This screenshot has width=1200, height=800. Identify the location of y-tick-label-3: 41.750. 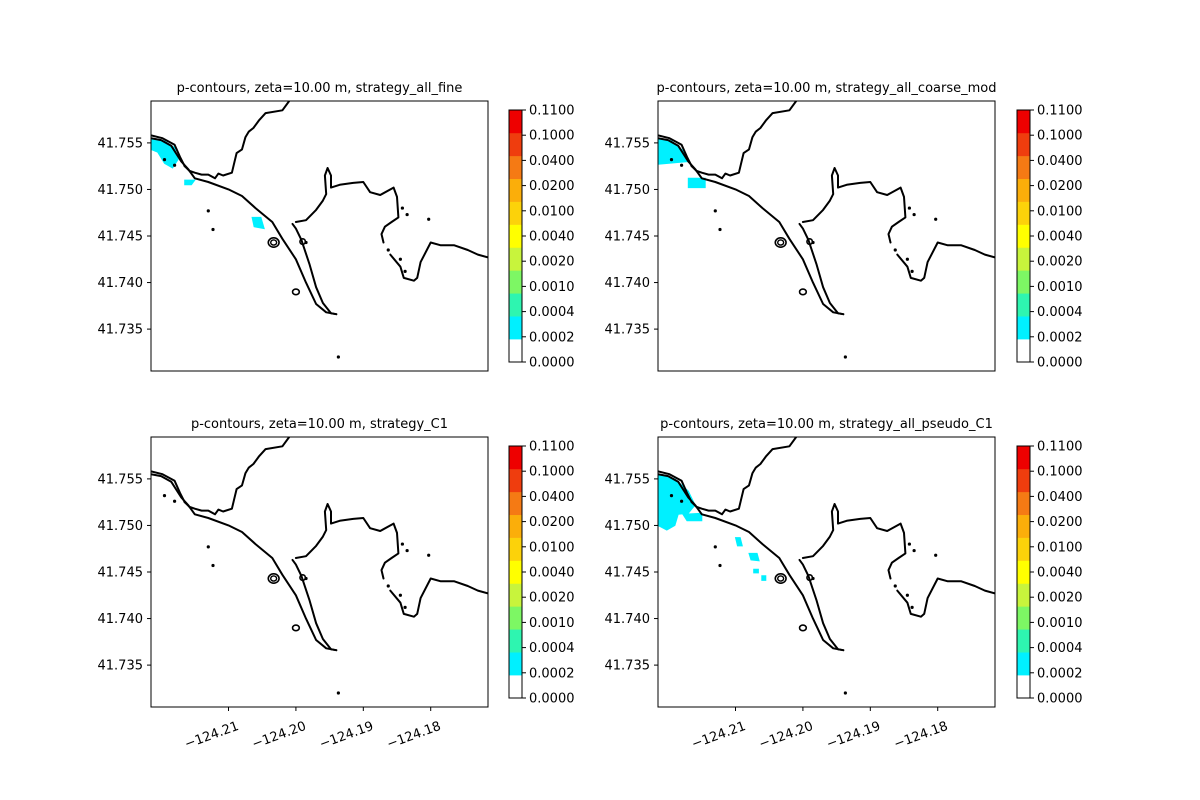
(628, 526).